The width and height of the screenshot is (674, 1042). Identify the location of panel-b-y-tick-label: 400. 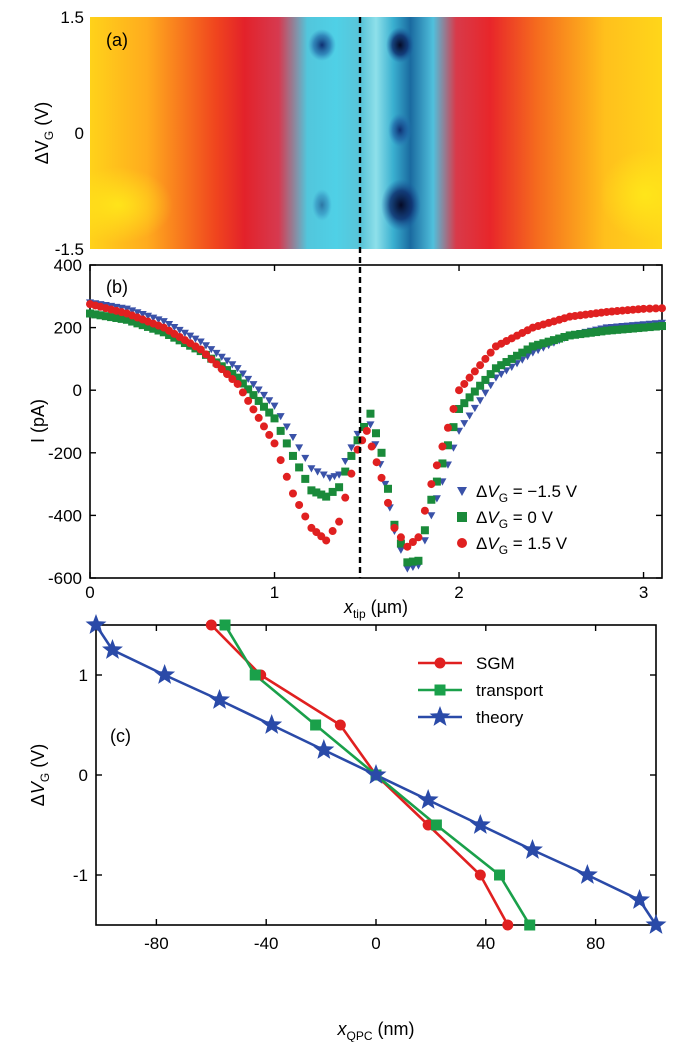
(68, 265).